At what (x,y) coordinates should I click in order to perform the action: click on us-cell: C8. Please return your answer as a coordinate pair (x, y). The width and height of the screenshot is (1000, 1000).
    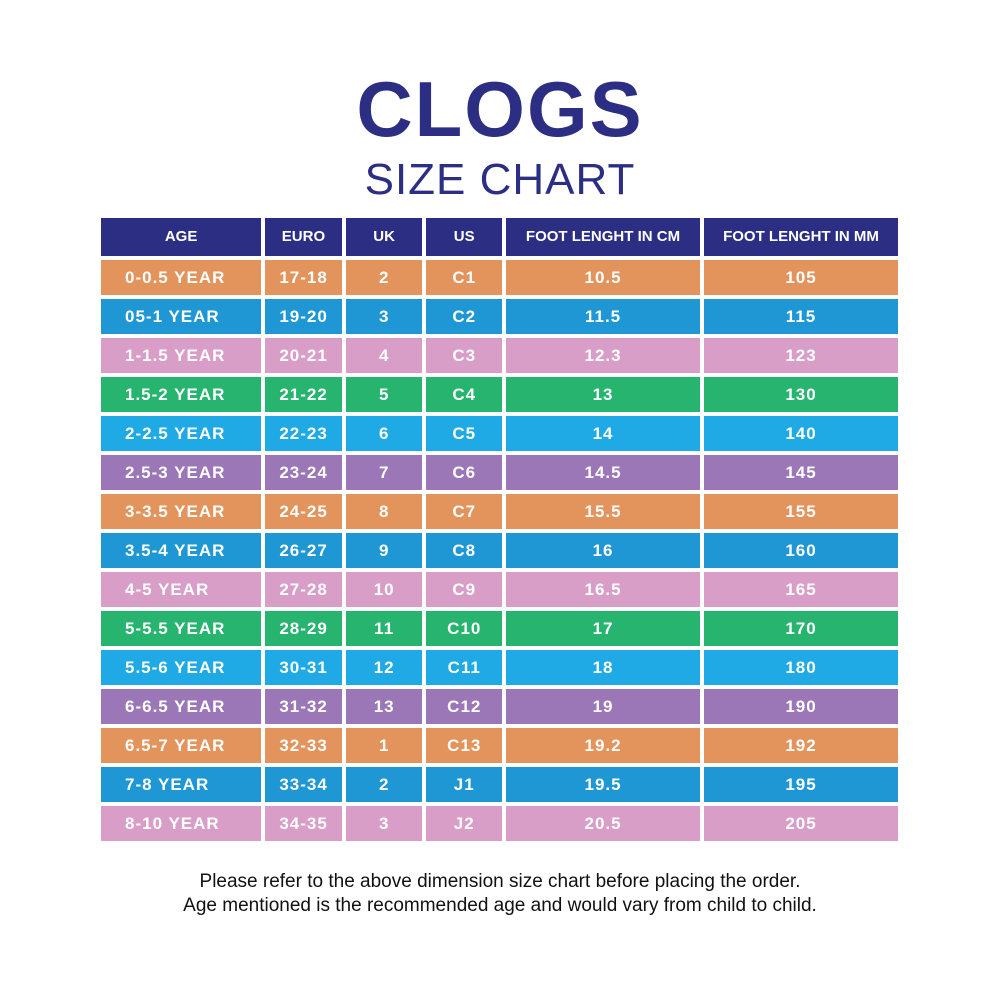
    Looking at the image, I should click on (464, 550).